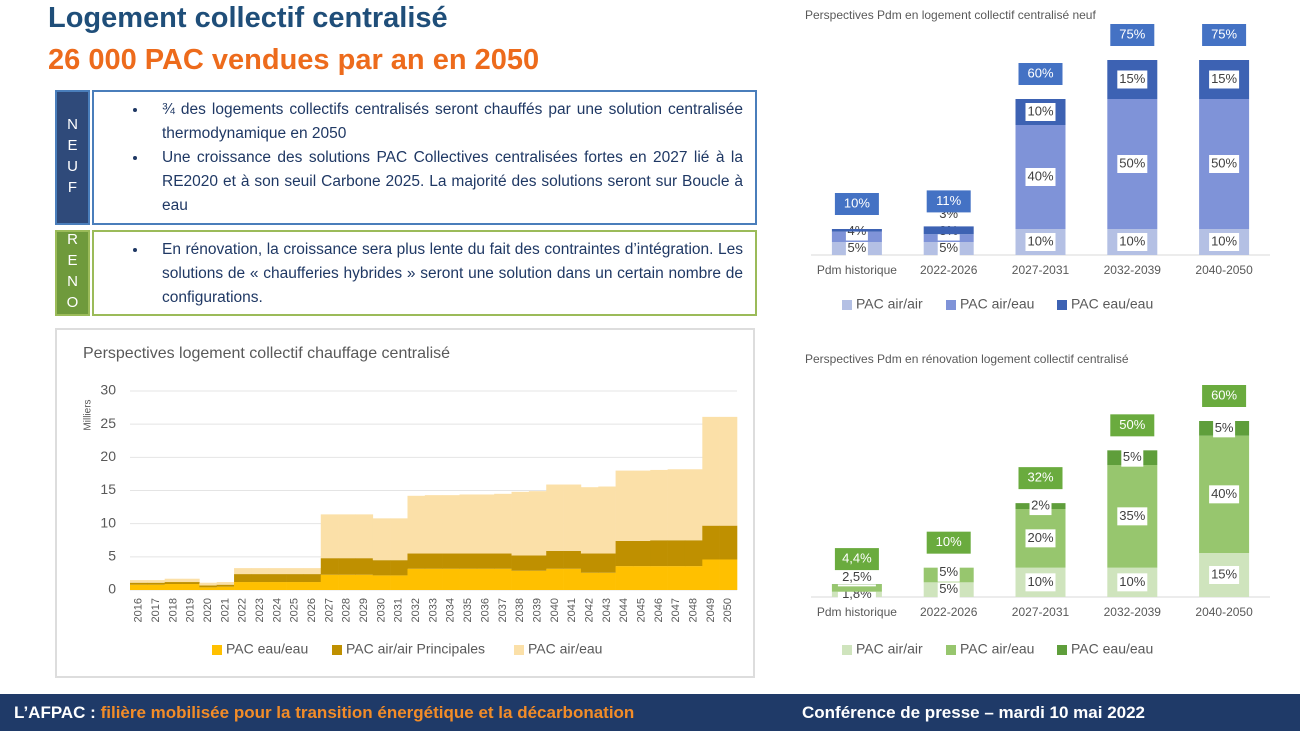 Image resolution: width=1300 pixels, height=731 pixels. What do you see at coordinates (312, 610) in the screenshot?
I see `x-tick-label: 2026` at bounding box center [312, 610].